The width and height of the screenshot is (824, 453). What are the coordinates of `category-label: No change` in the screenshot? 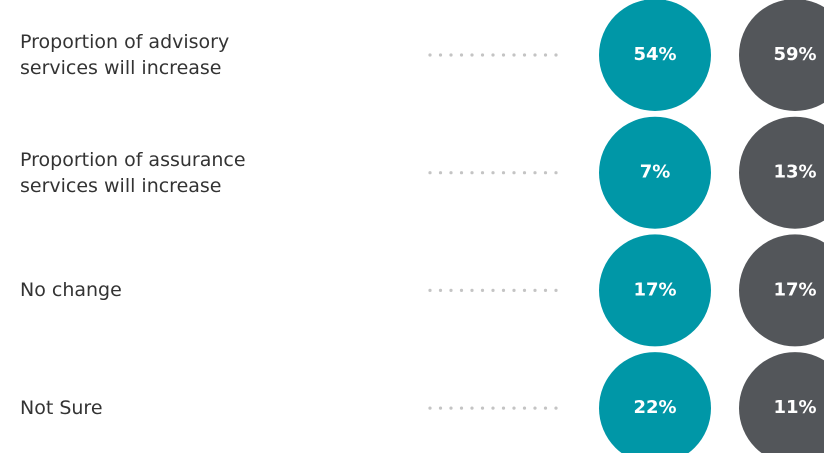 It's located at (71, 290).